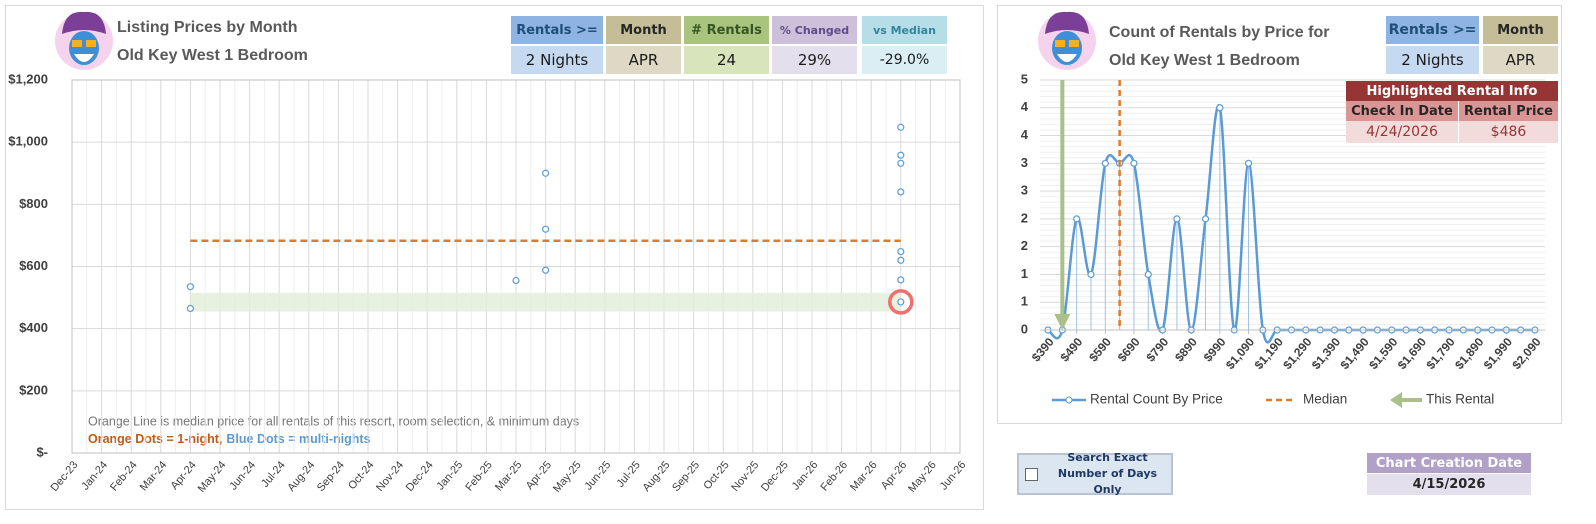 This screenshot has height=524, width=1596. What do you see at coordinates (904, 30) in the screenshot?
I see `summary-header: vs Median` at bounding box center [904, 30].